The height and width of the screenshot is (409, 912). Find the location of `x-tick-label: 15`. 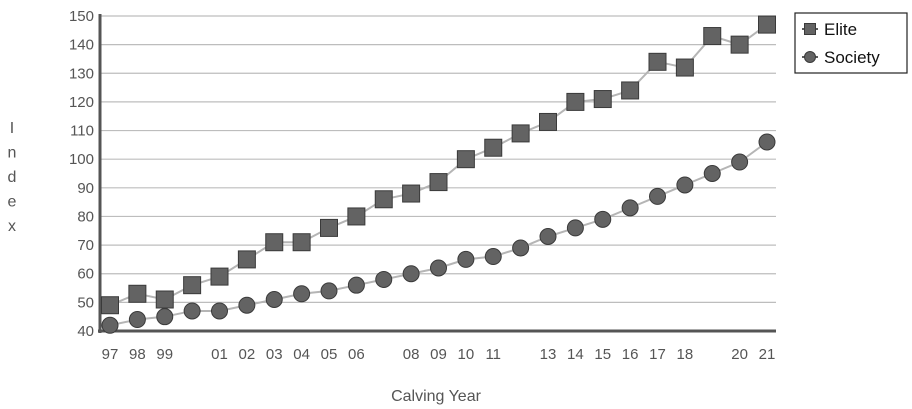

x-tick-label: 15 is located at coordinates (602, 354).